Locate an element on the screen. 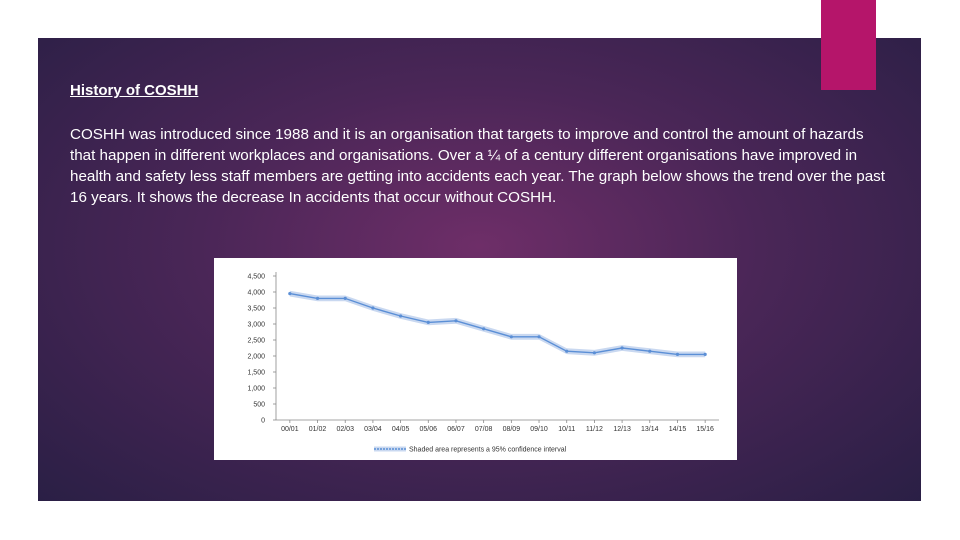 This screenshot has width=960, height=540. y-tick-label: 4,000 is located at coordinates (256, 293).